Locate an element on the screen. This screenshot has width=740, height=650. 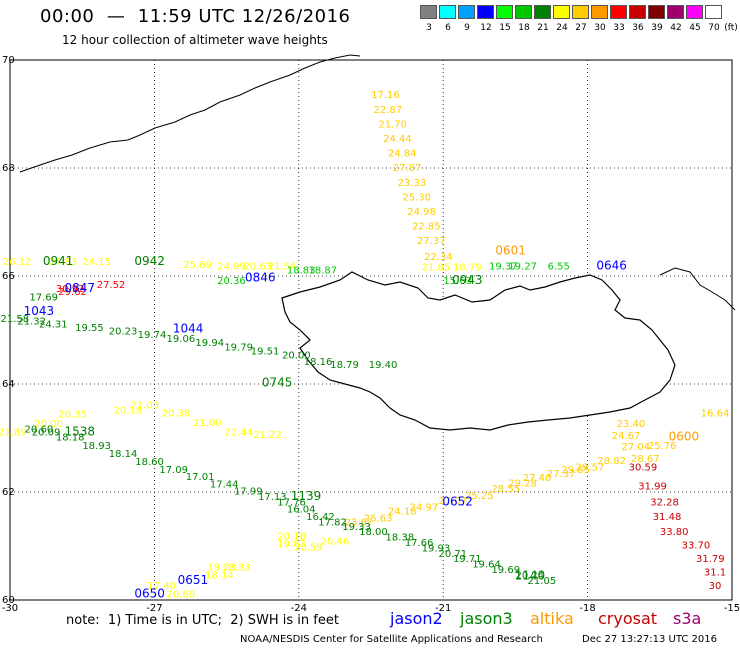
swh-value: 21.89 is located at coordinates (13, 432).